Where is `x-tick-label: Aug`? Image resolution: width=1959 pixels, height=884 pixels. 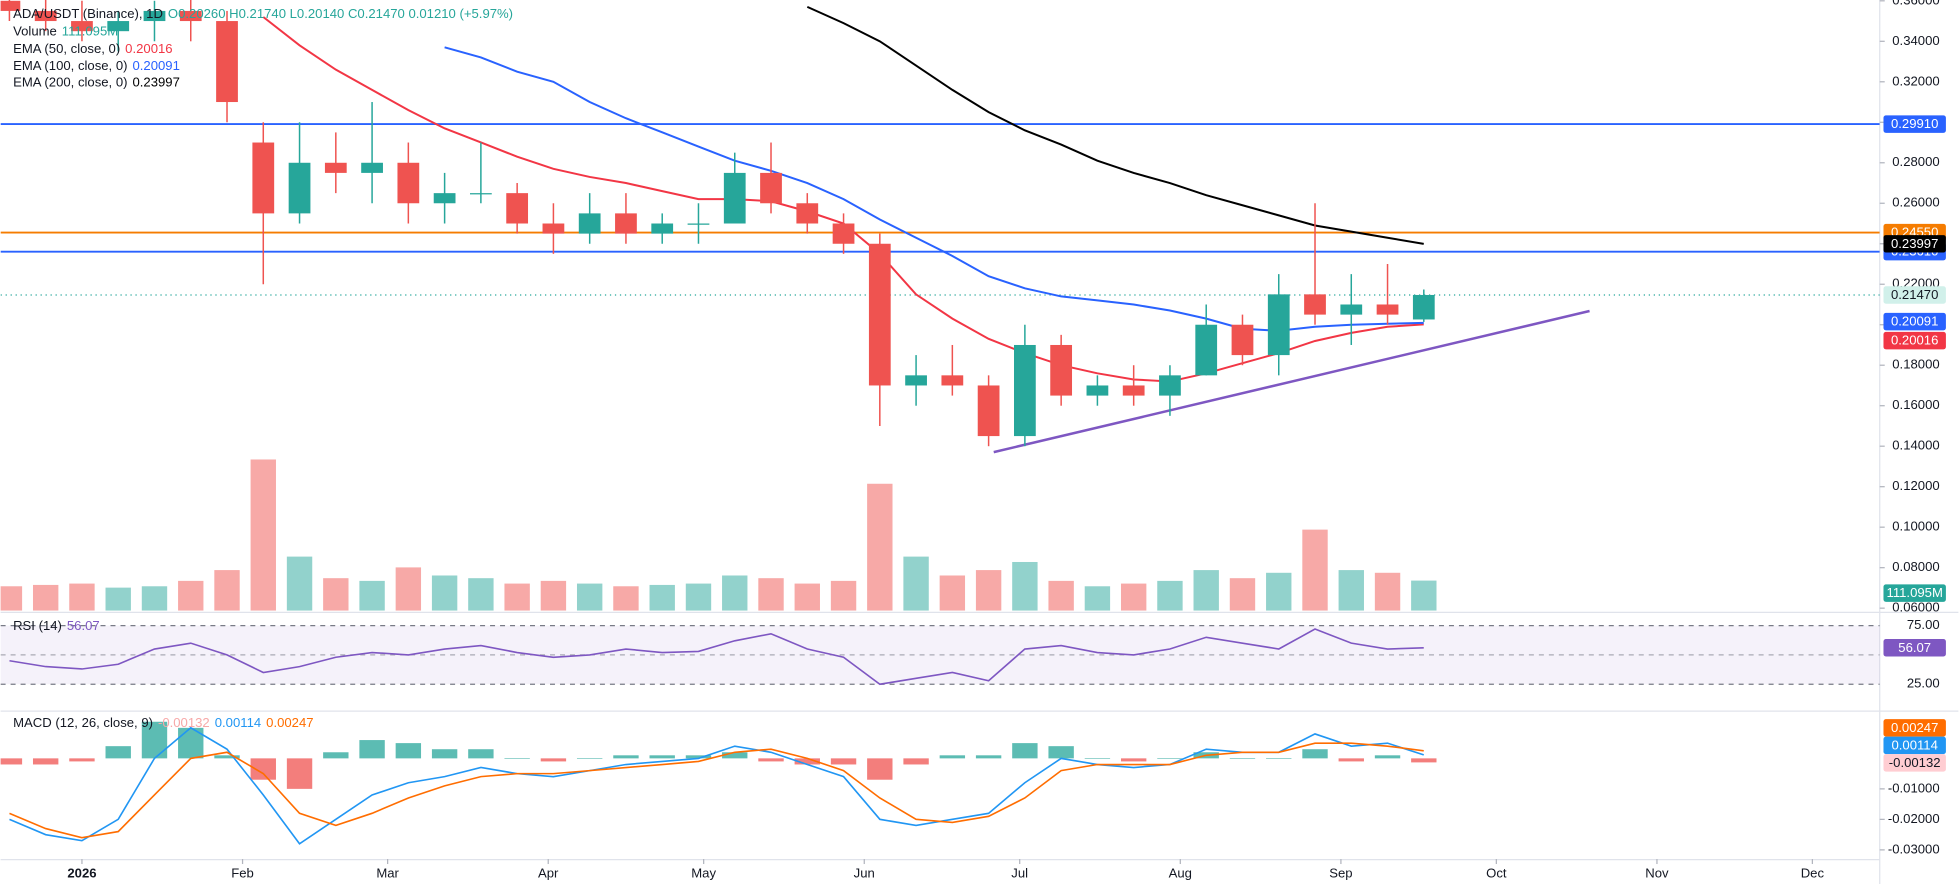
x-tick-label: Aug is located at coordinates (1180, 872).